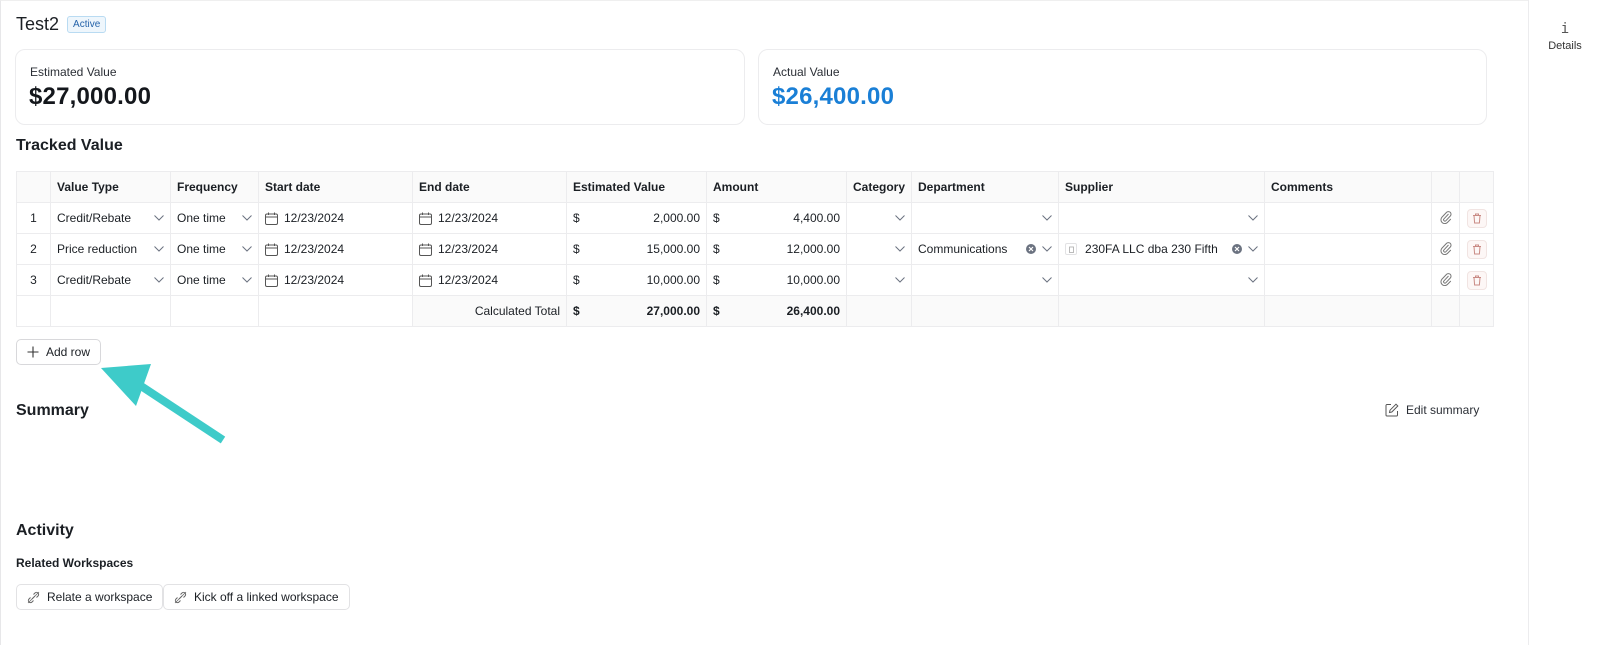  I want to click on title-row: Test2 Active, so click(61, 24).